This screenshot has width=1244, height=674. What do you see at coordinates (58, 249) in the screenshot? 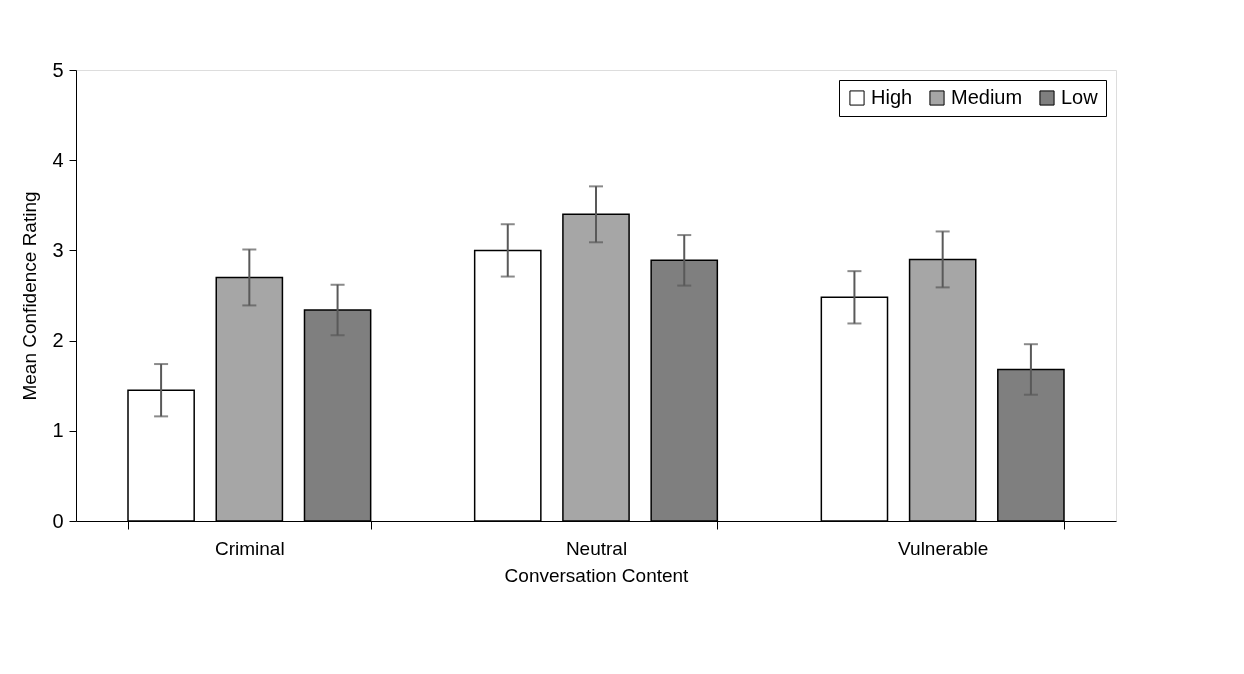
I see `y-tick-label: 3` at bounding box center [58, 249].